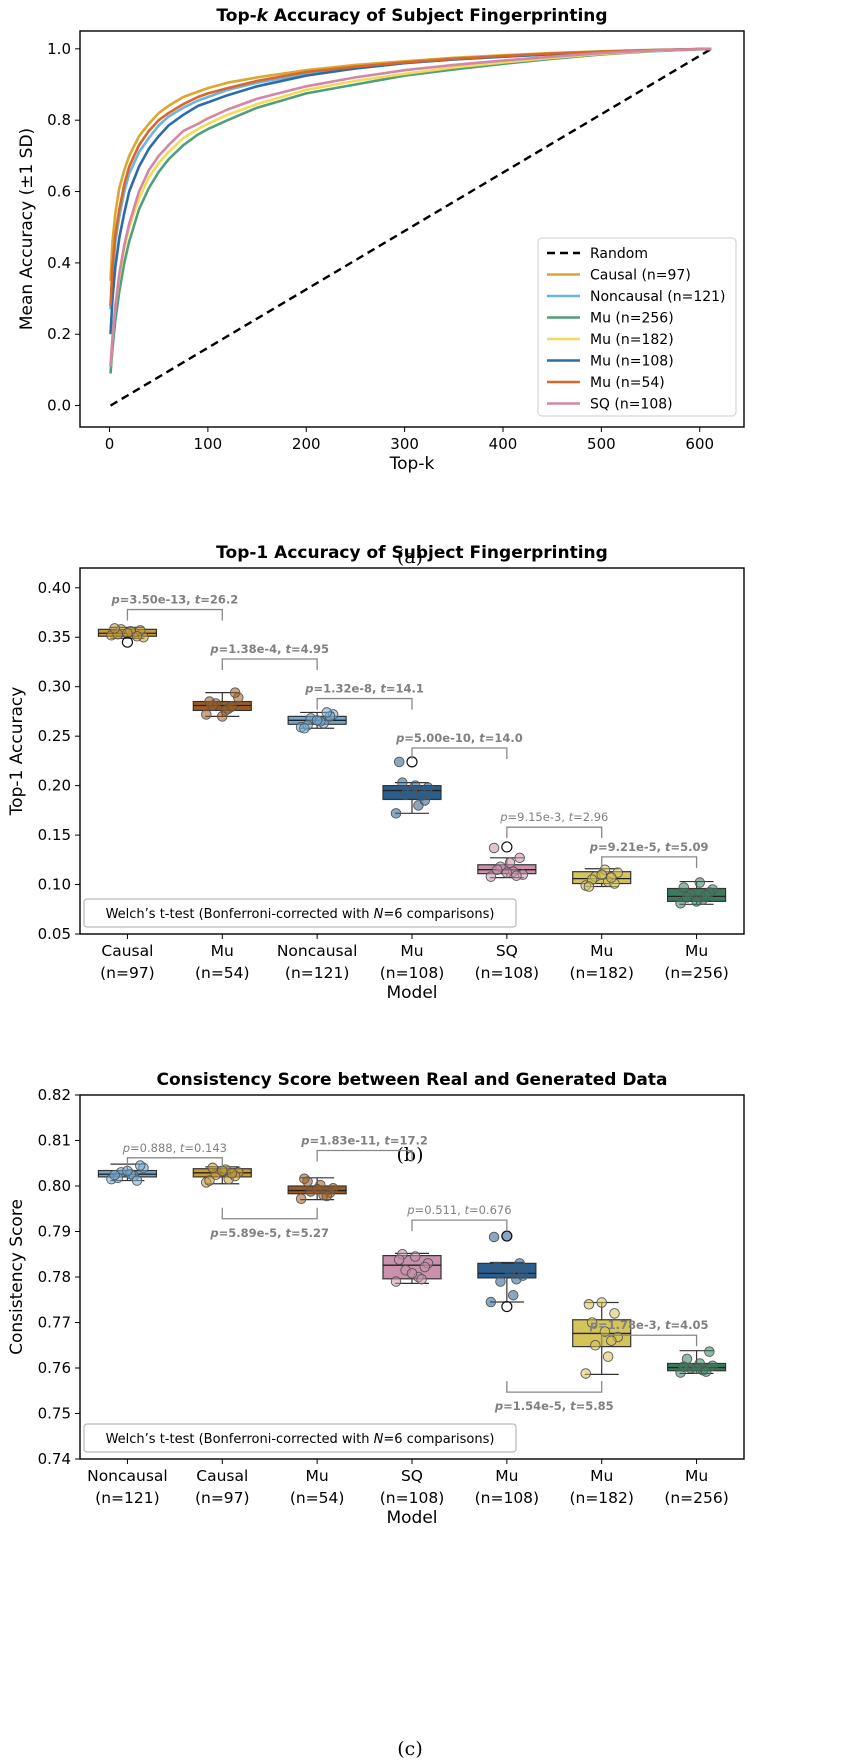  Describe the element at coordinates (54, 1459) in the screenshot. I see `y-tick-label: 0.74` at that location.